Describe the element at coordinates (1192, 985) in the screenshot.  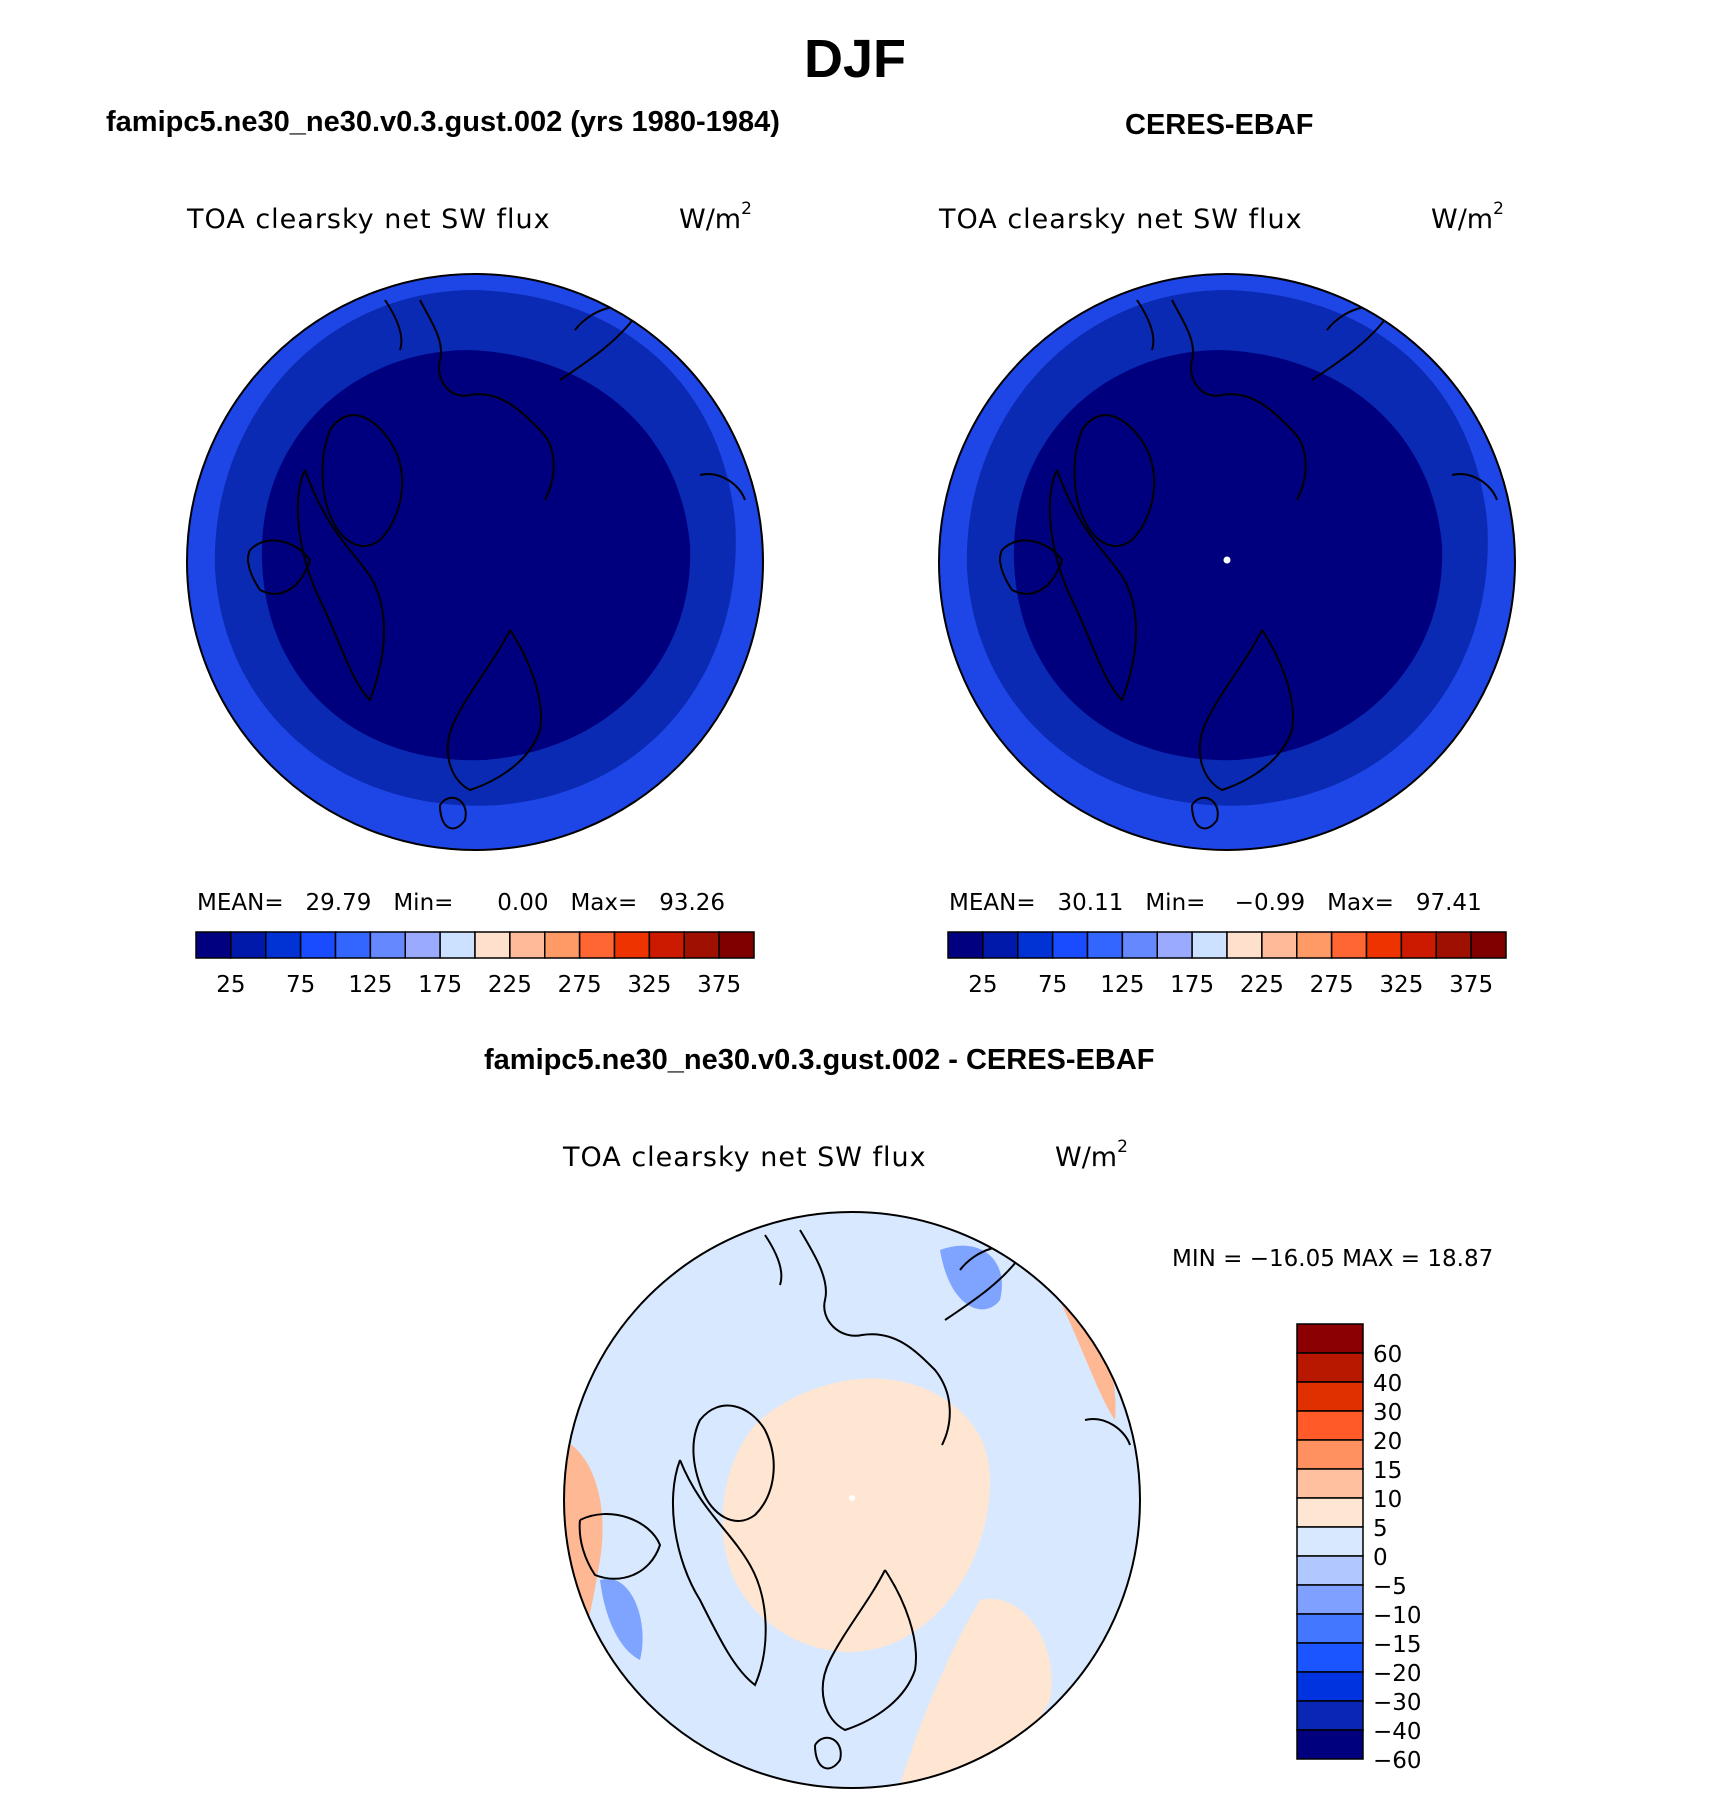
I see `obs-colorbar-tick-label: 175` at that location.